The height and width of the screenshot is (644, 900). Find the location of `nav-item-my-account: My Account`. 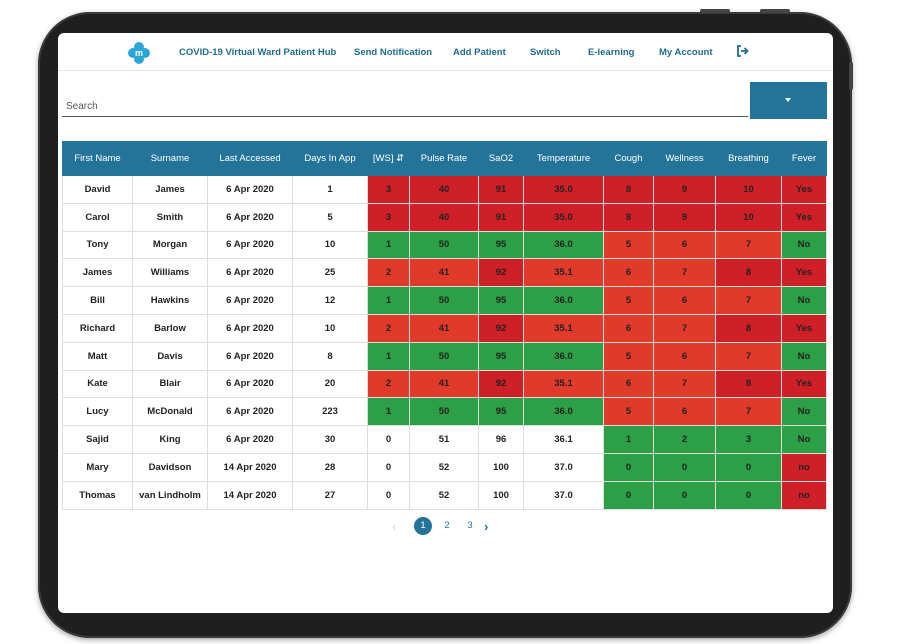

nav-item-my-account: My Account is located at coordinates (686, 52).